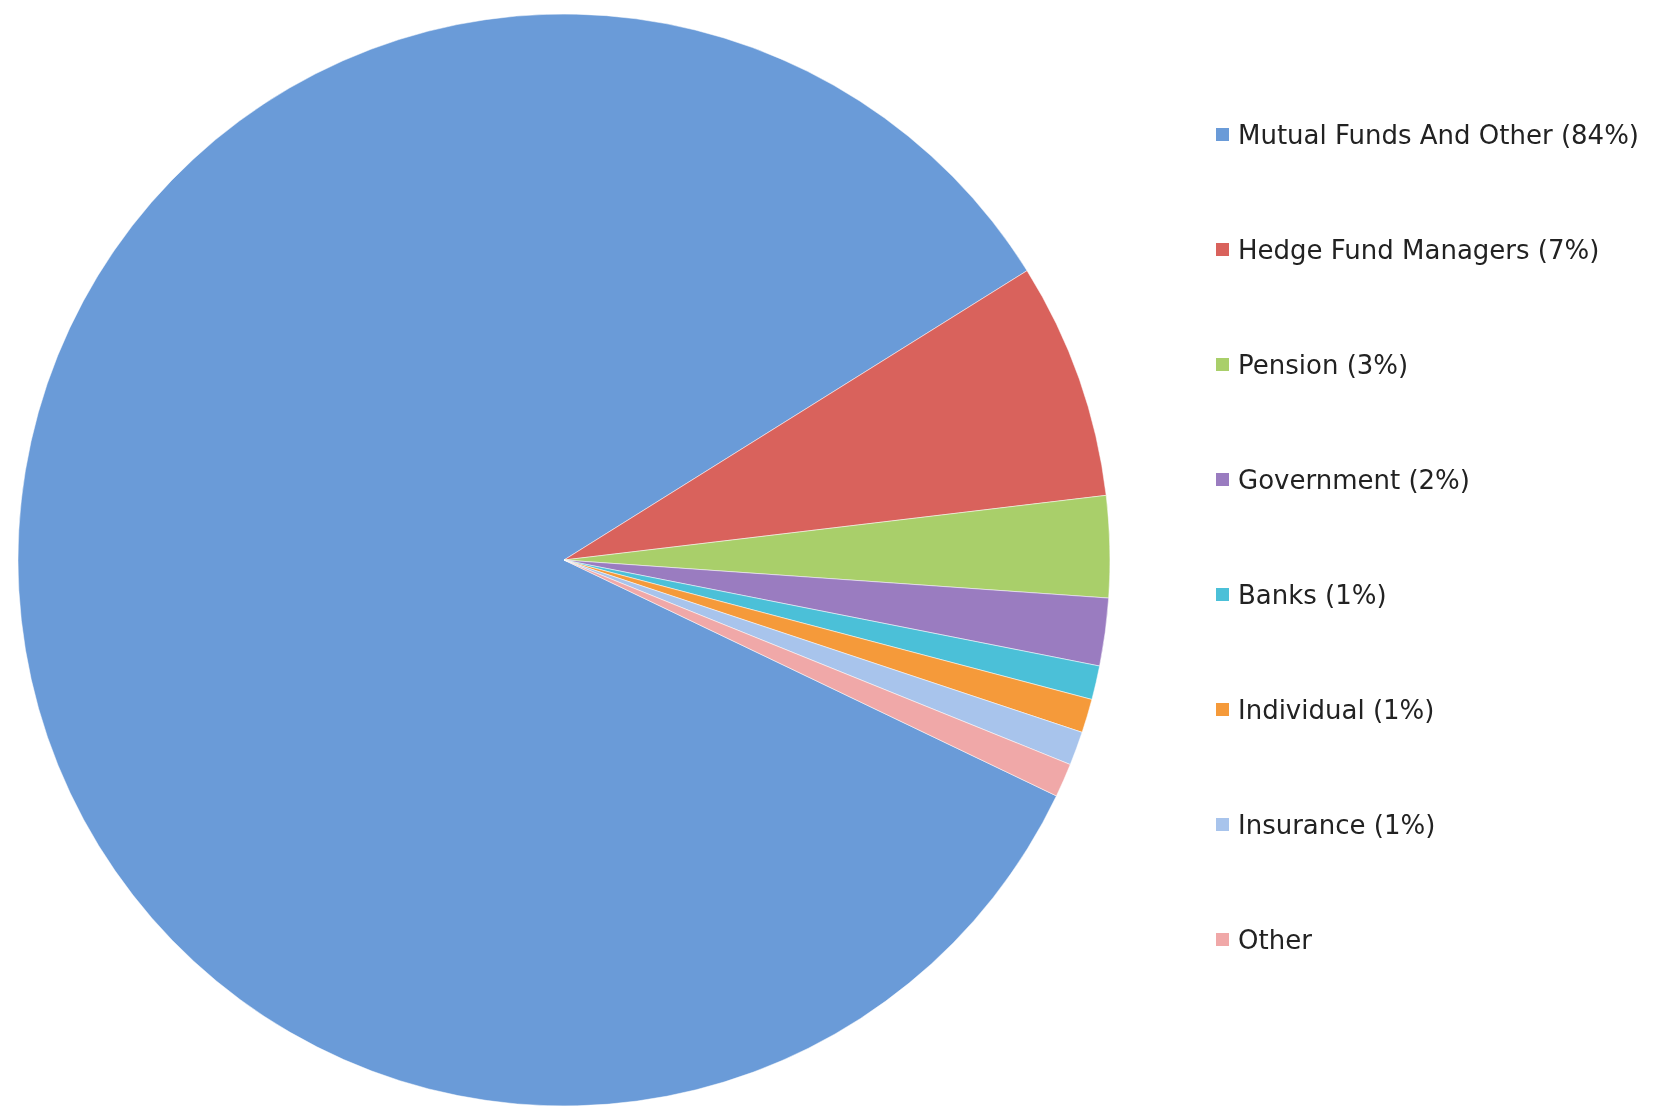  Describe the element at coordinates (1275, 940) in the screenshot. I see `legend-label: Other` at that location.